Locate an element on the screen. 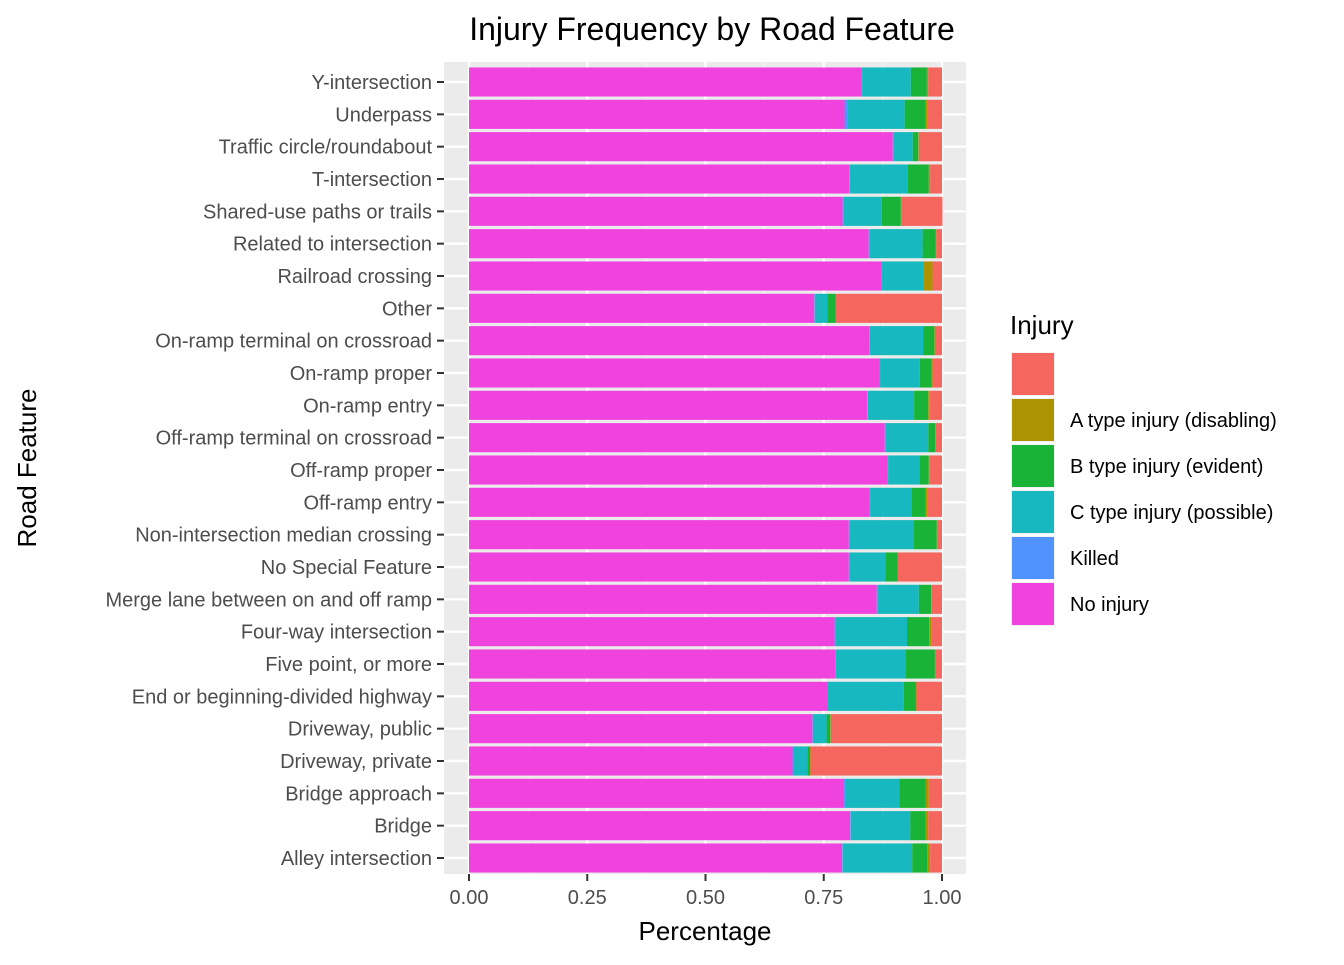 The image size is (1344, 965). y-tick-label: Four-way intersection is located at coordinates (336, 633).